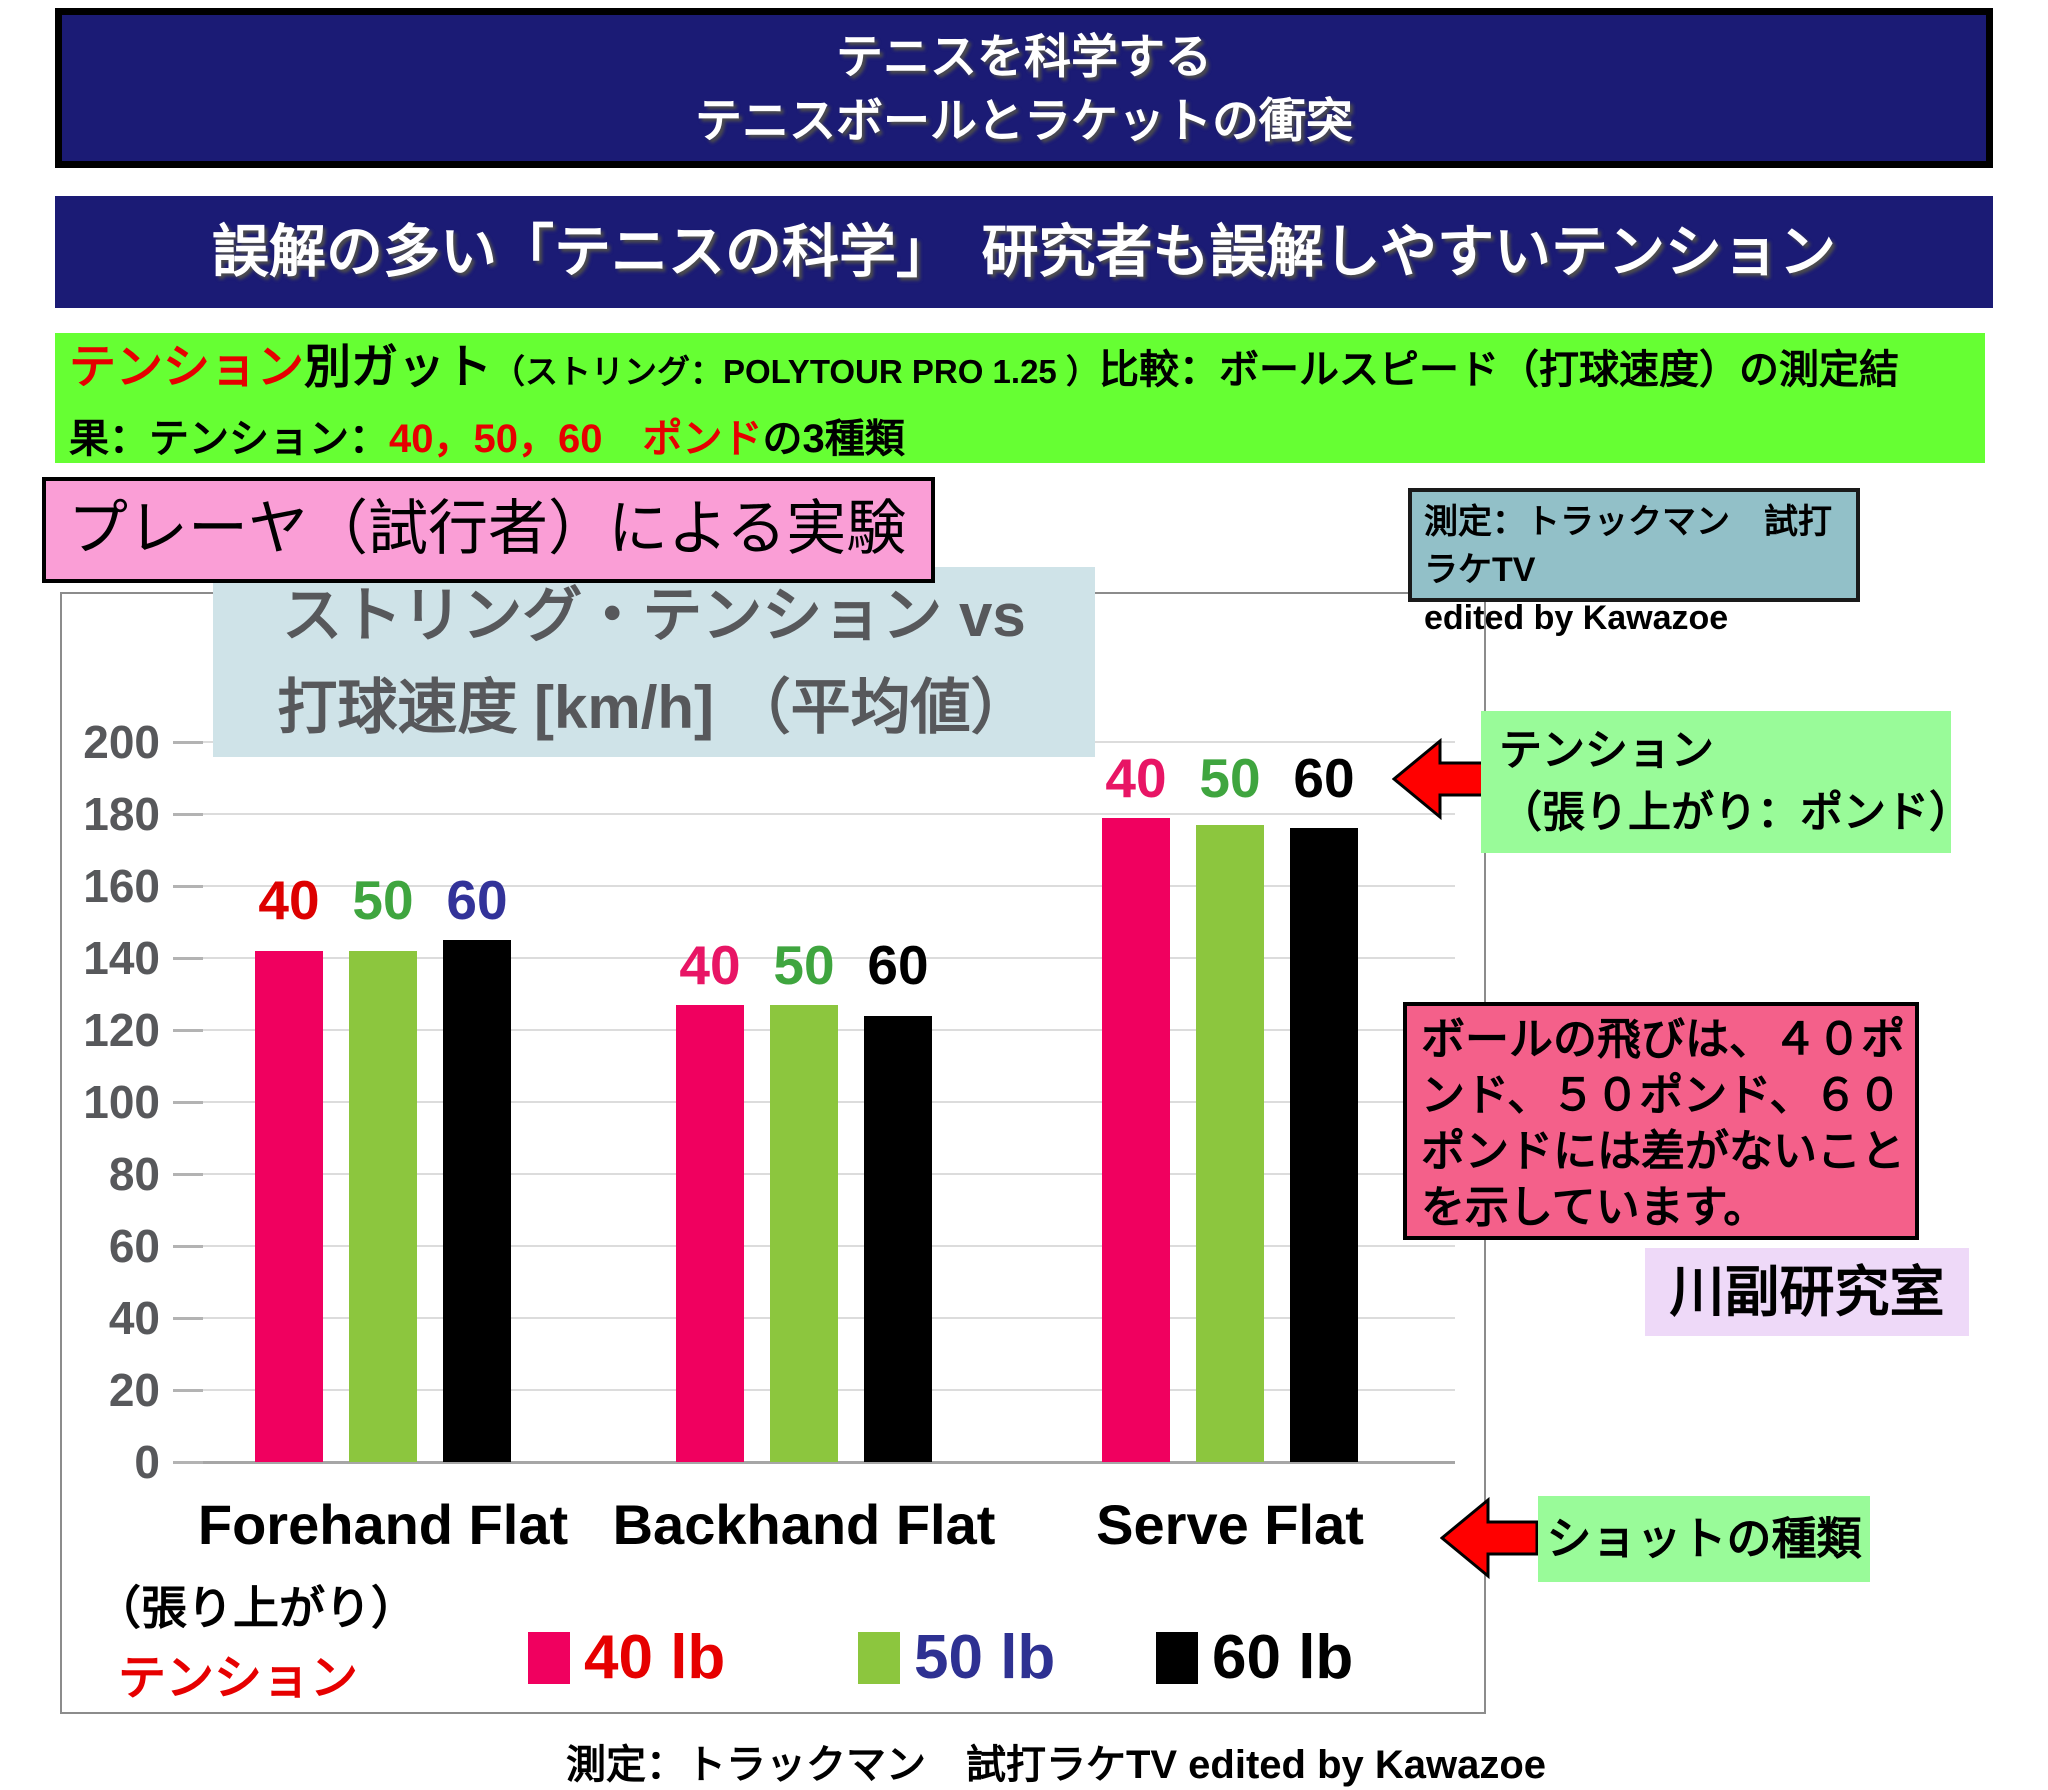 This screenshot has width=2048, height=1790. Describe the element at coordinates (795, 371) in the screenshot. I see `description-string-spec: （ストリング：POLYTOUR PRO 1.25 ）` at that location.